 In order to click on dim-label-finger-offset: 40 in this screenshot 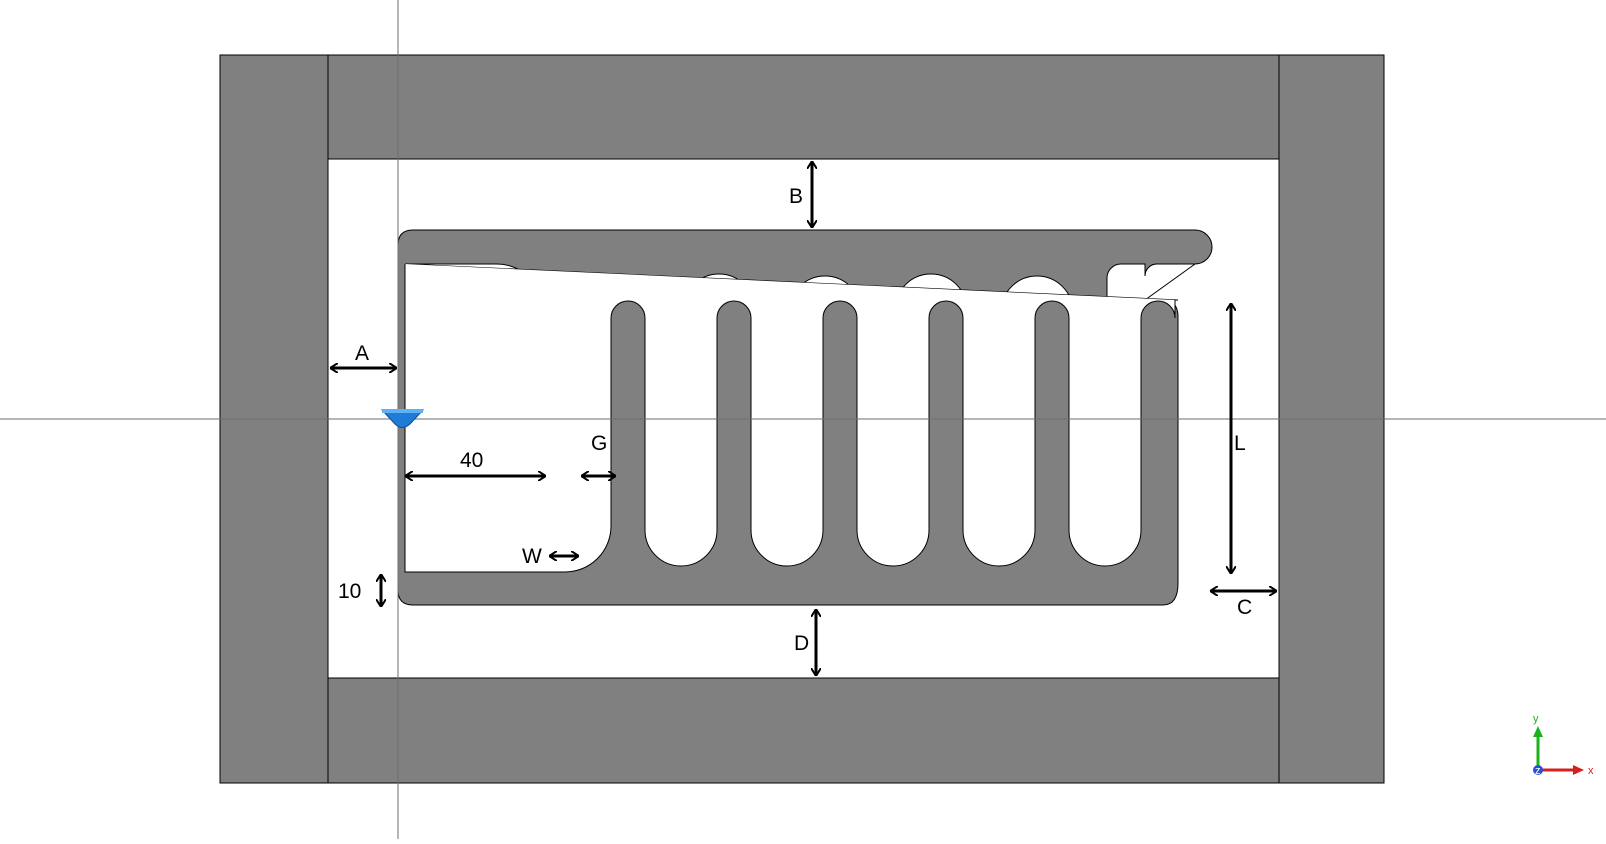, I will do `click(471, 460)`.